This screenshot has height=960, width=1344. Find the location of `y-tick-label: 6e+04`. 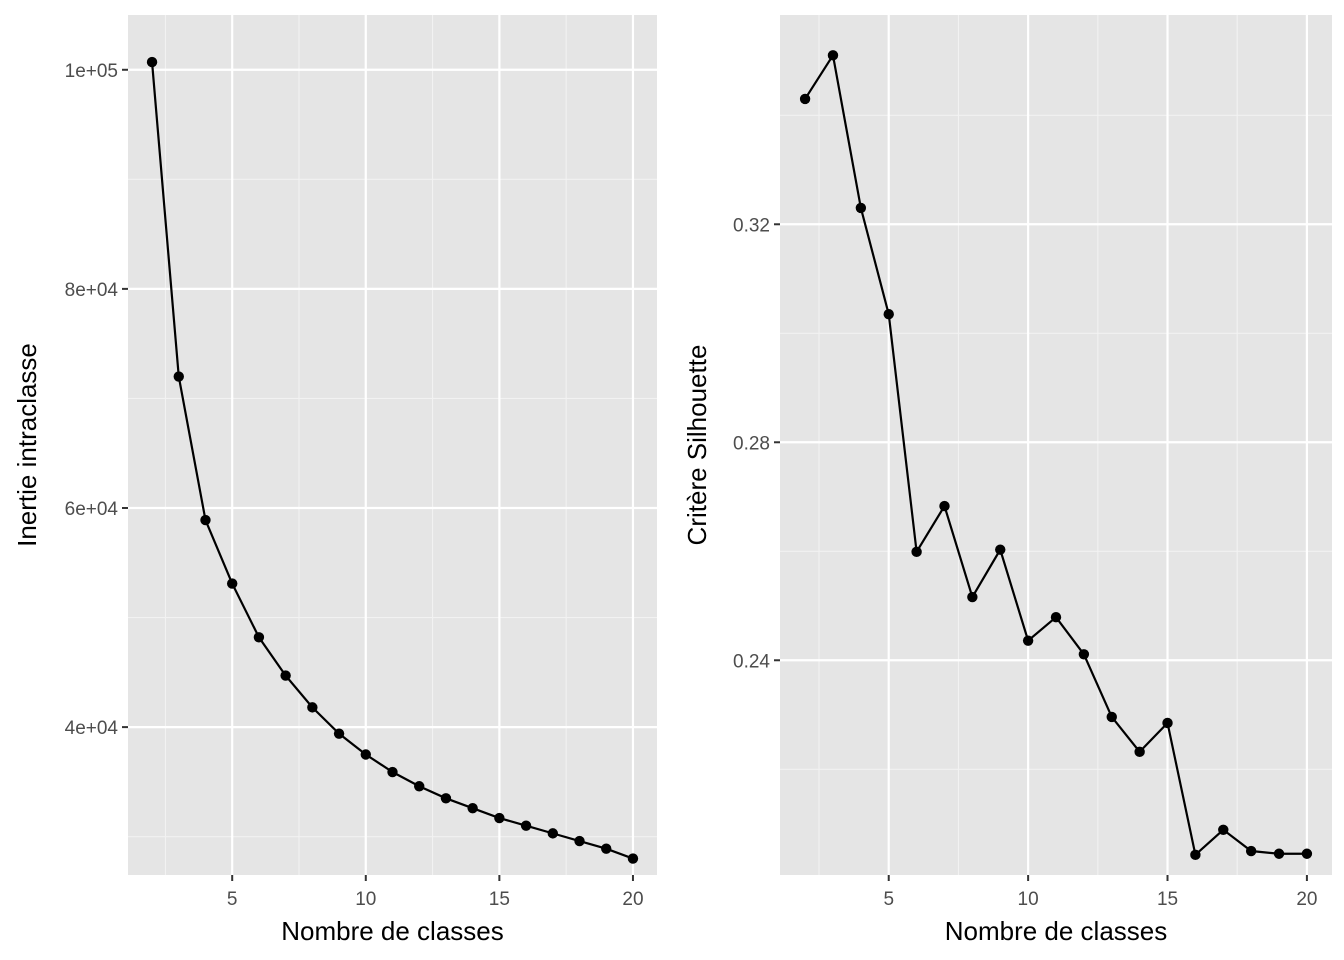

y-tick-label: 6e+04 is located at coordinates (92, 509).